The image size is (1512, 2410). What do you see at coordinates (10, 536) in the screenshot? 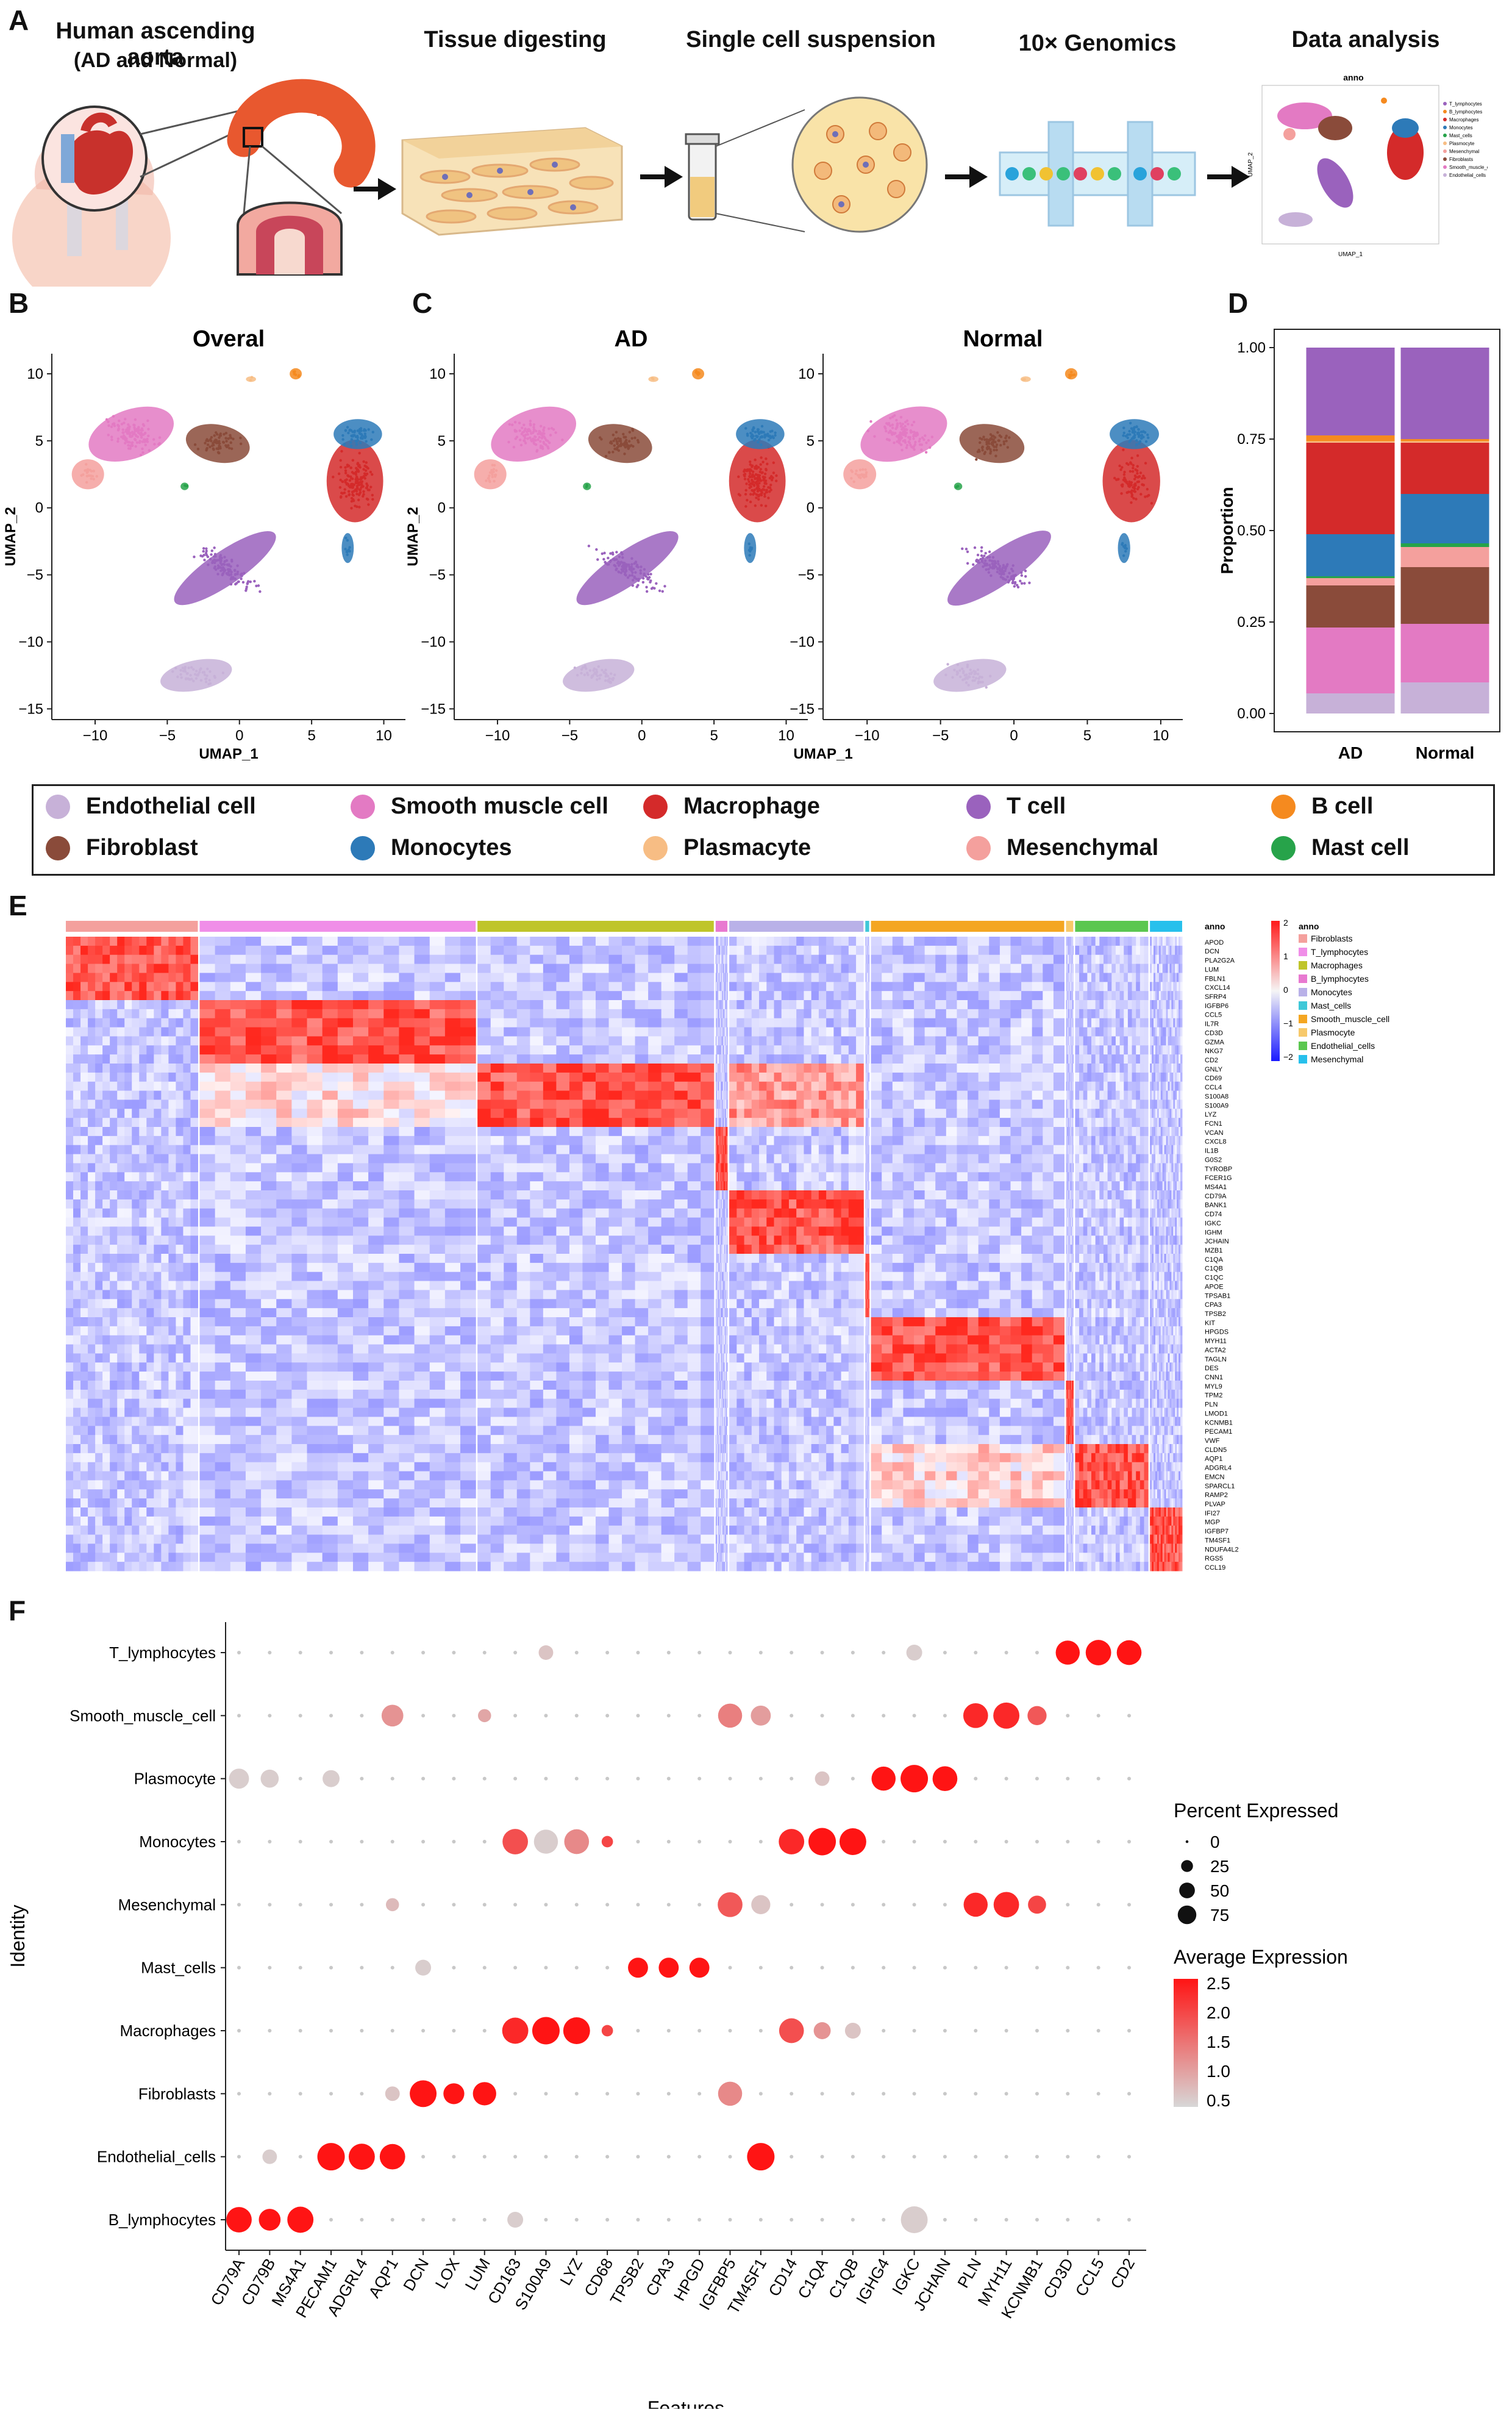
I see `umap-ylabel: UMAP_2` at bounding box center [10, 536].